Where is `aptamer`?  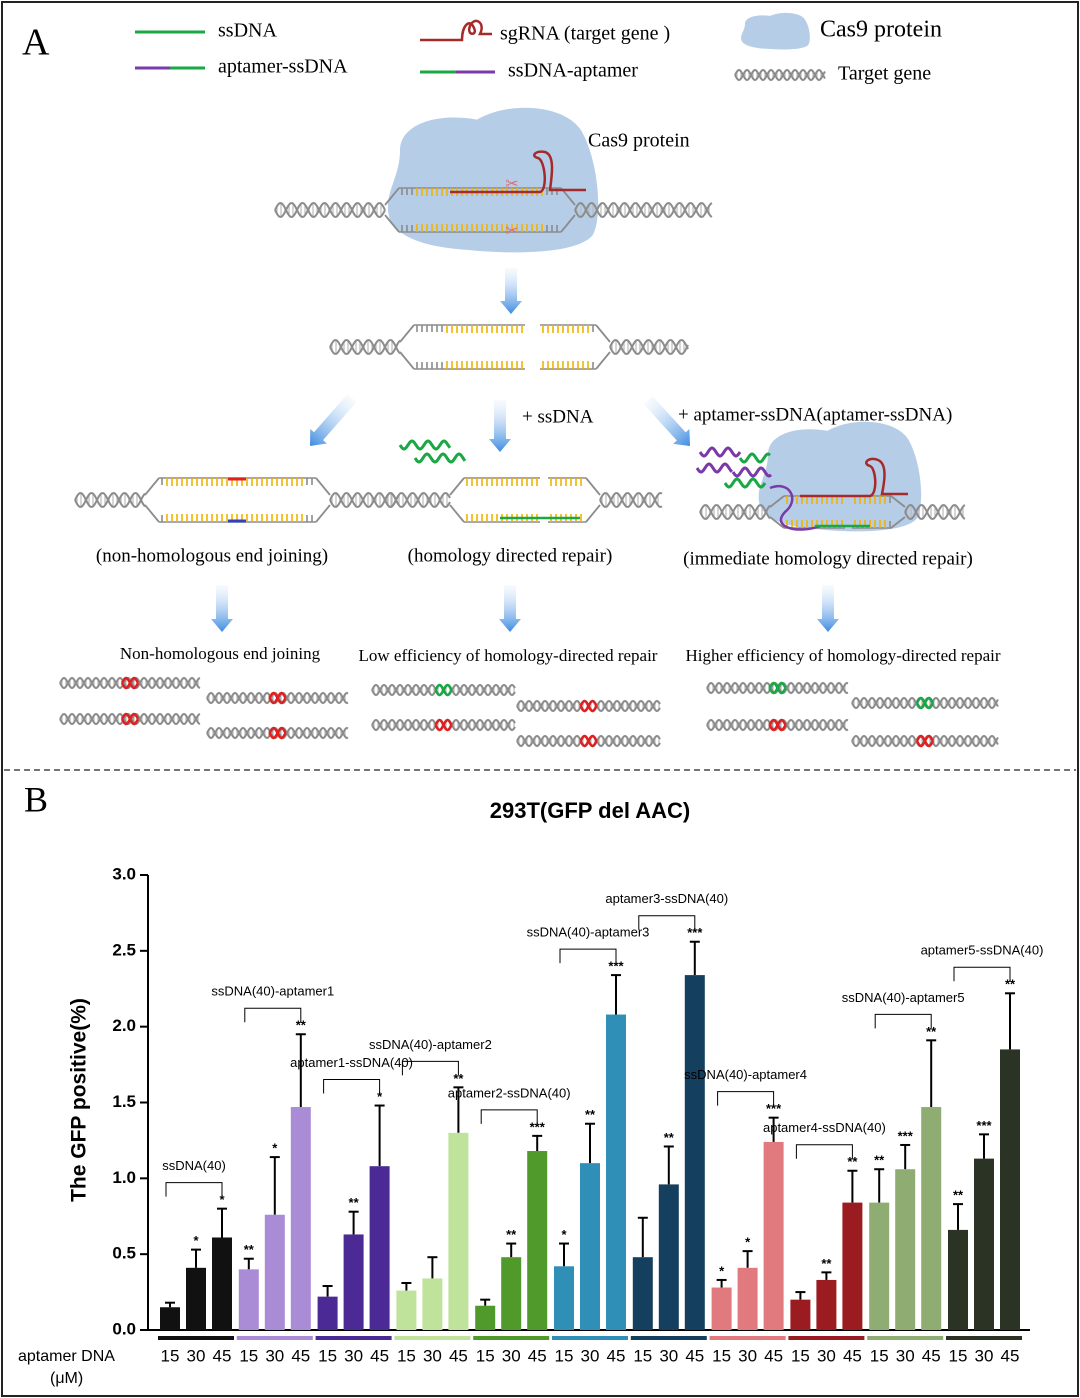
aptamer is located at coordinates (795, 507).